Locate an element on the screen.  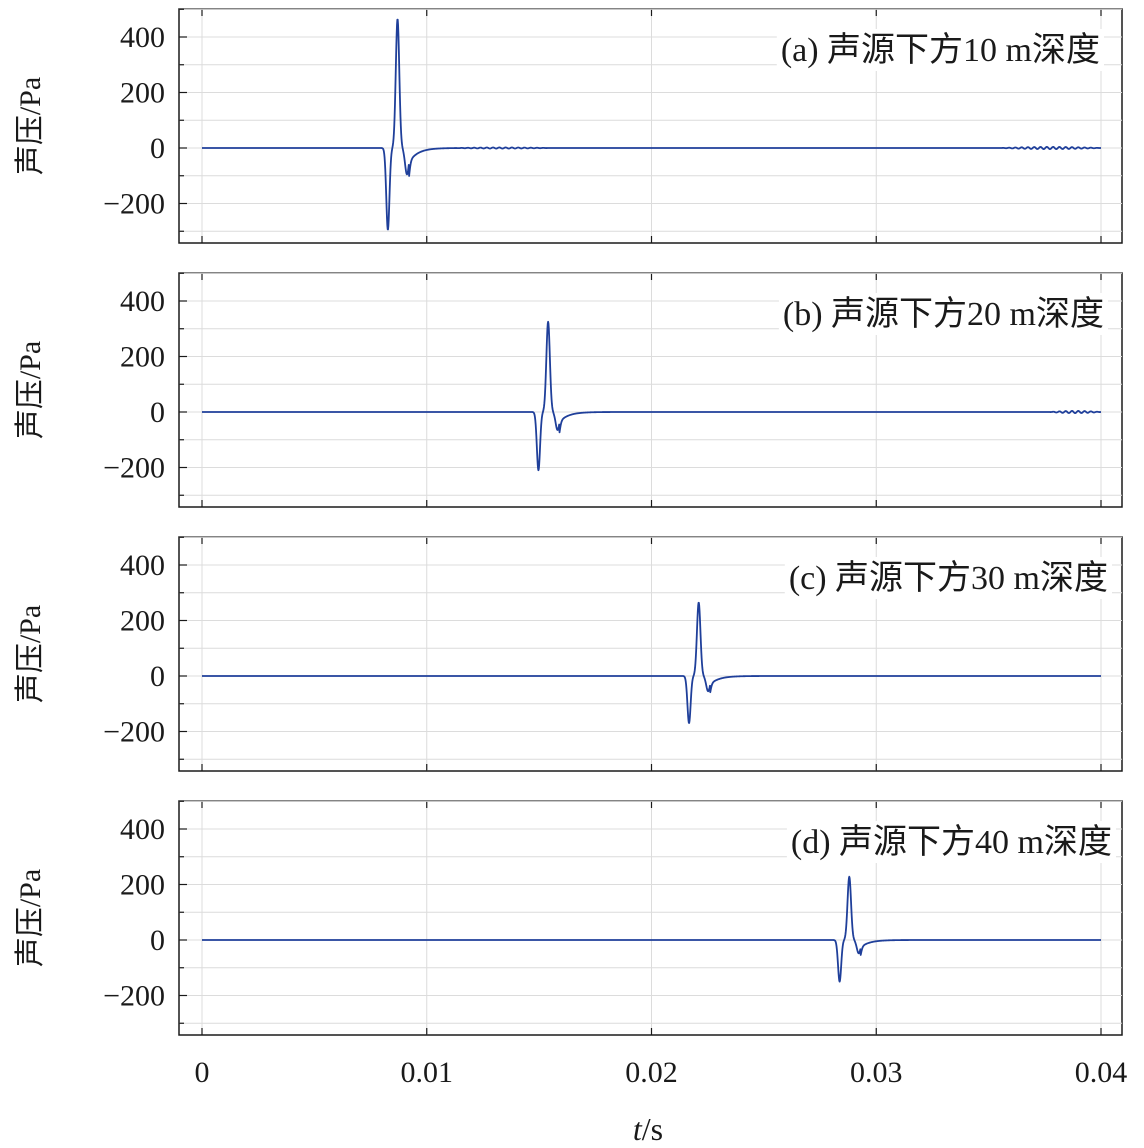
x-tick-label: 0.02 is located at coordinates (651, 1072).